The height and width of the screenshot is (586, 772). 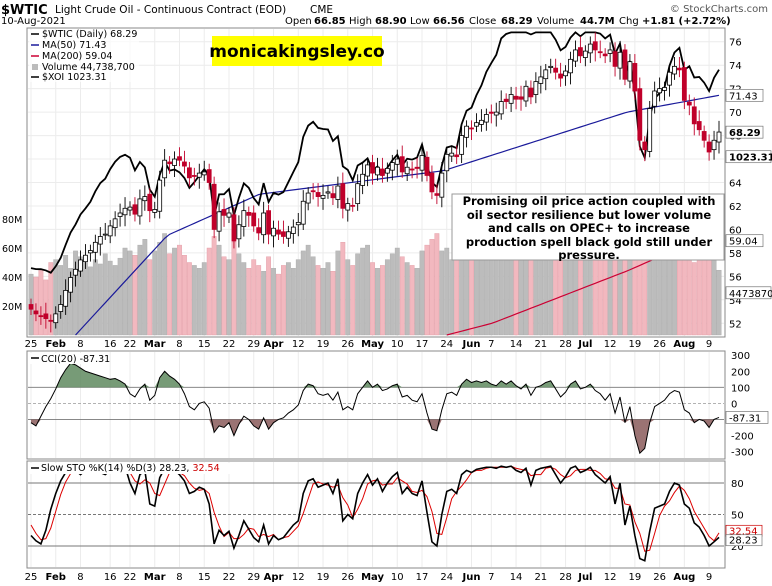 I want to click on high-value: 68.90, so click(x=391, y=21).